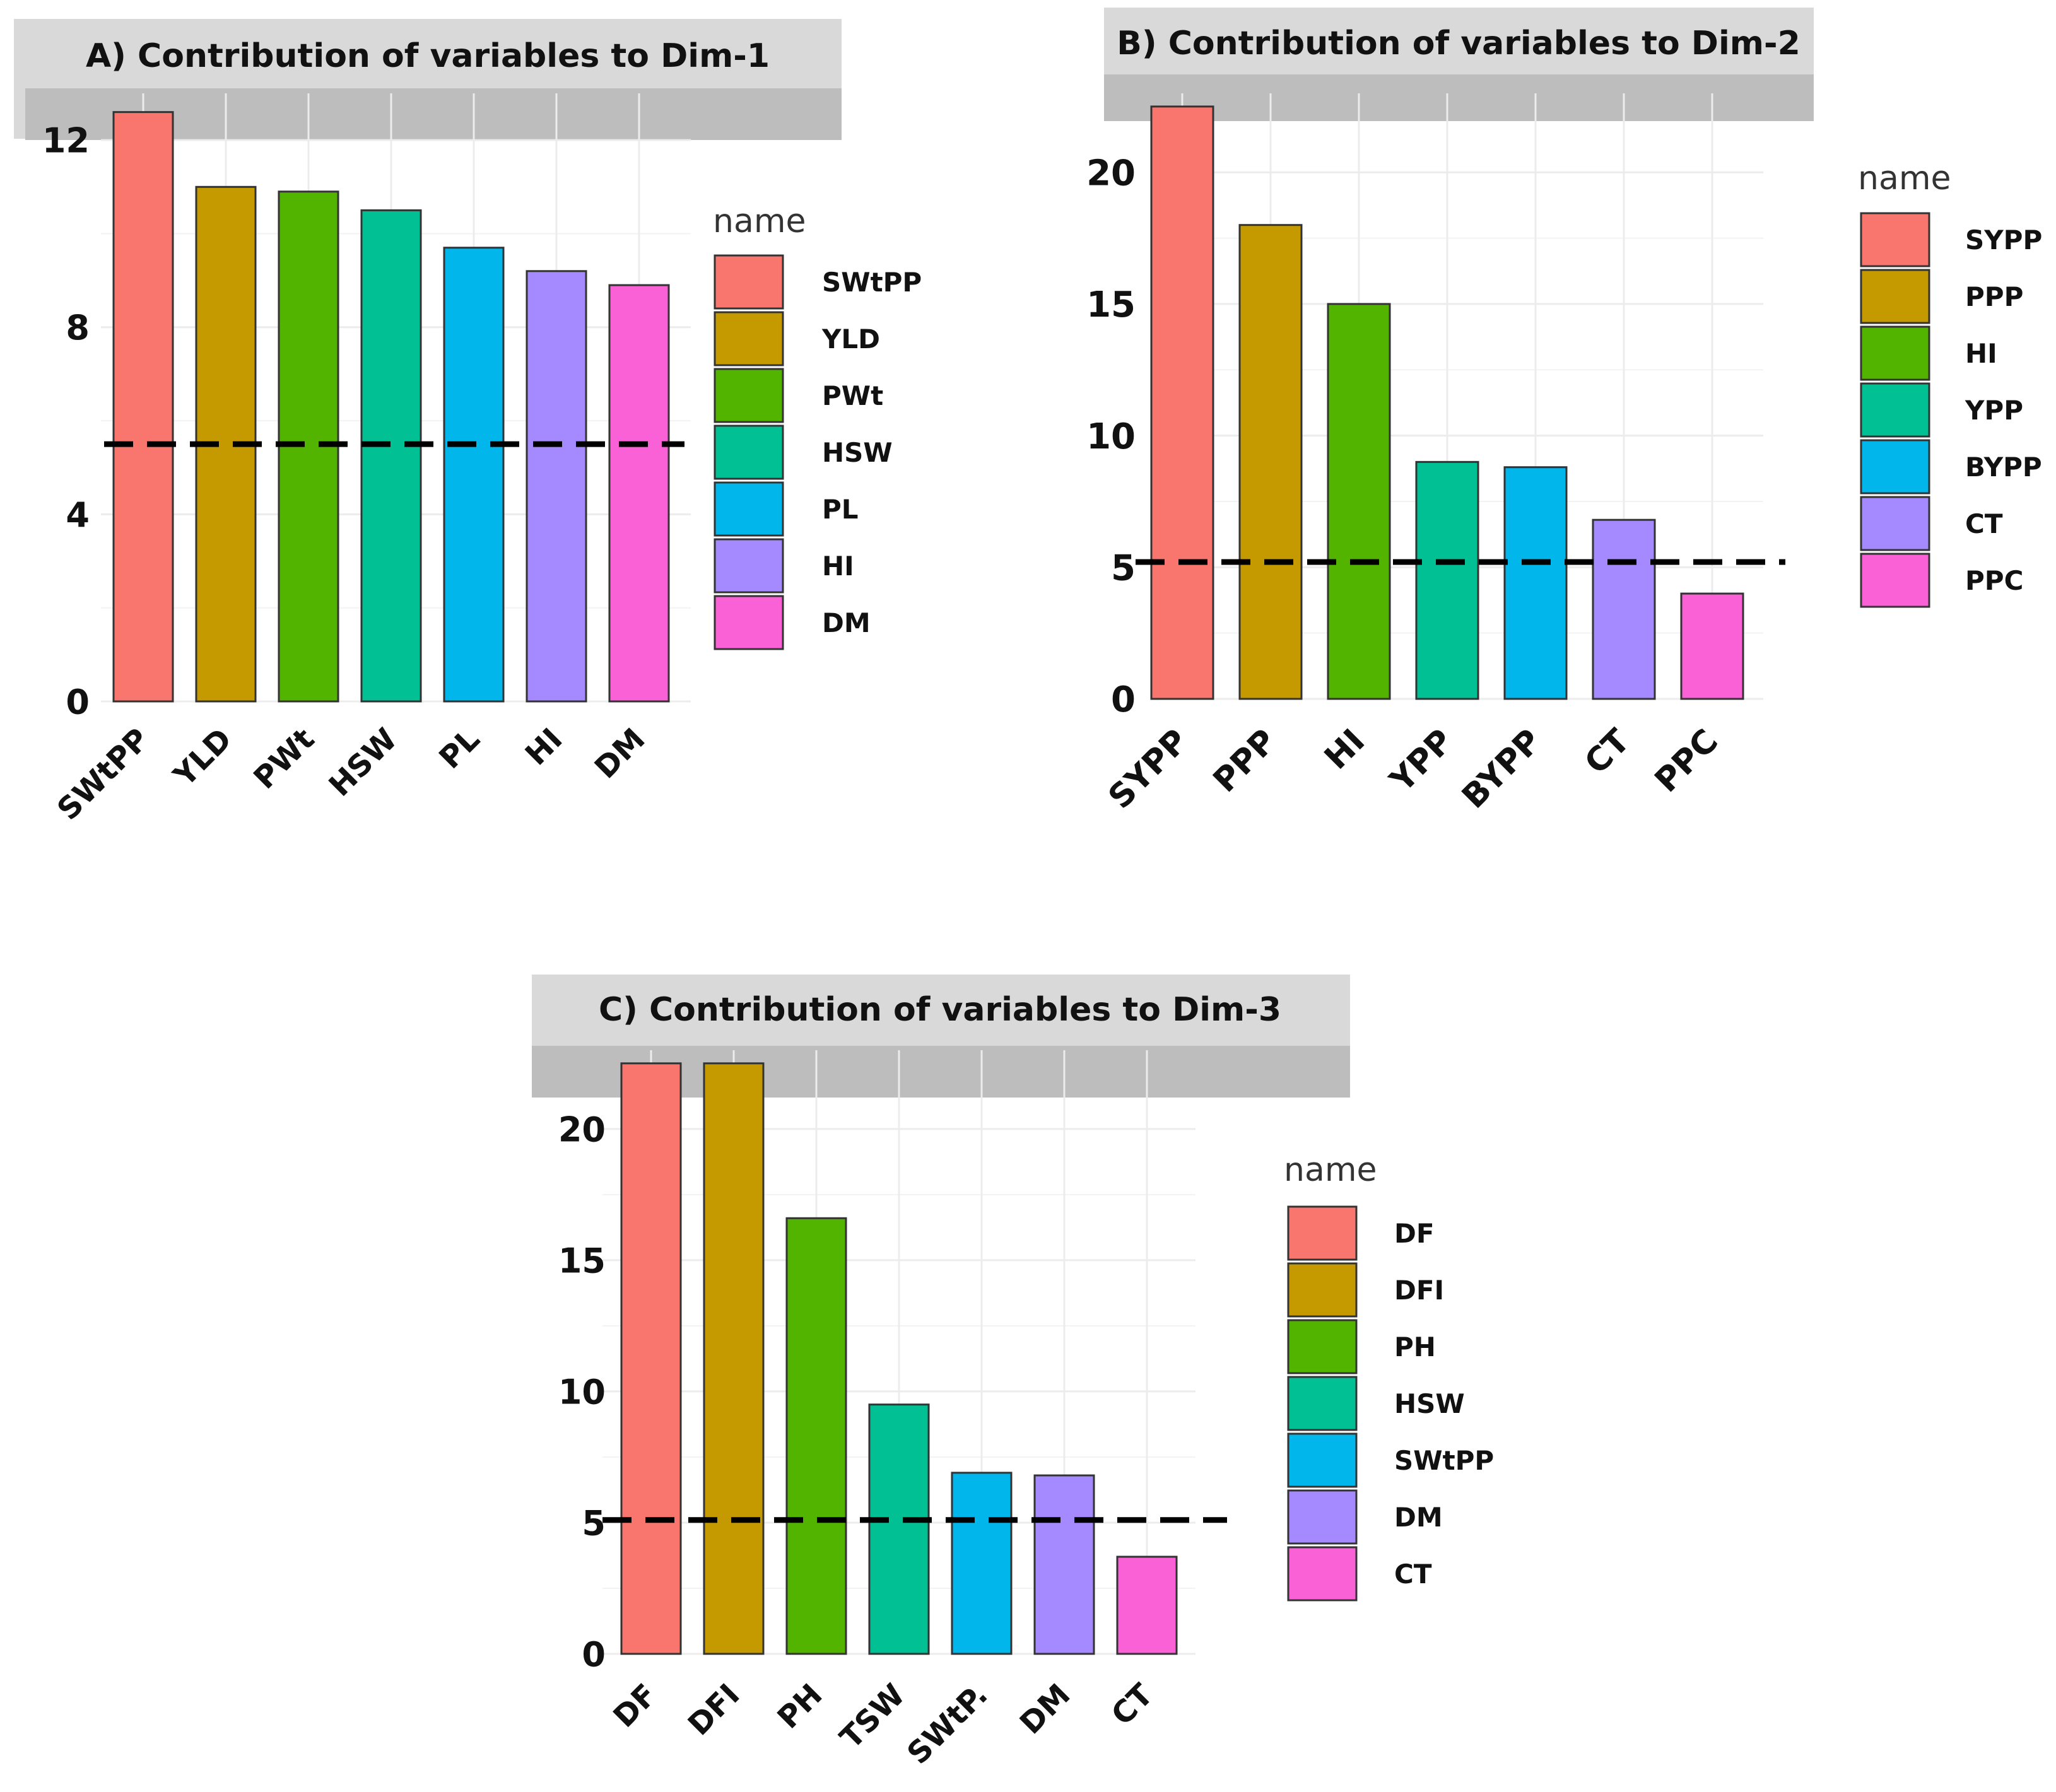 Image resolution: width=2056 pixels, height=1792 pixels. I want to click on legend-label: PWt, so click(852, 395).